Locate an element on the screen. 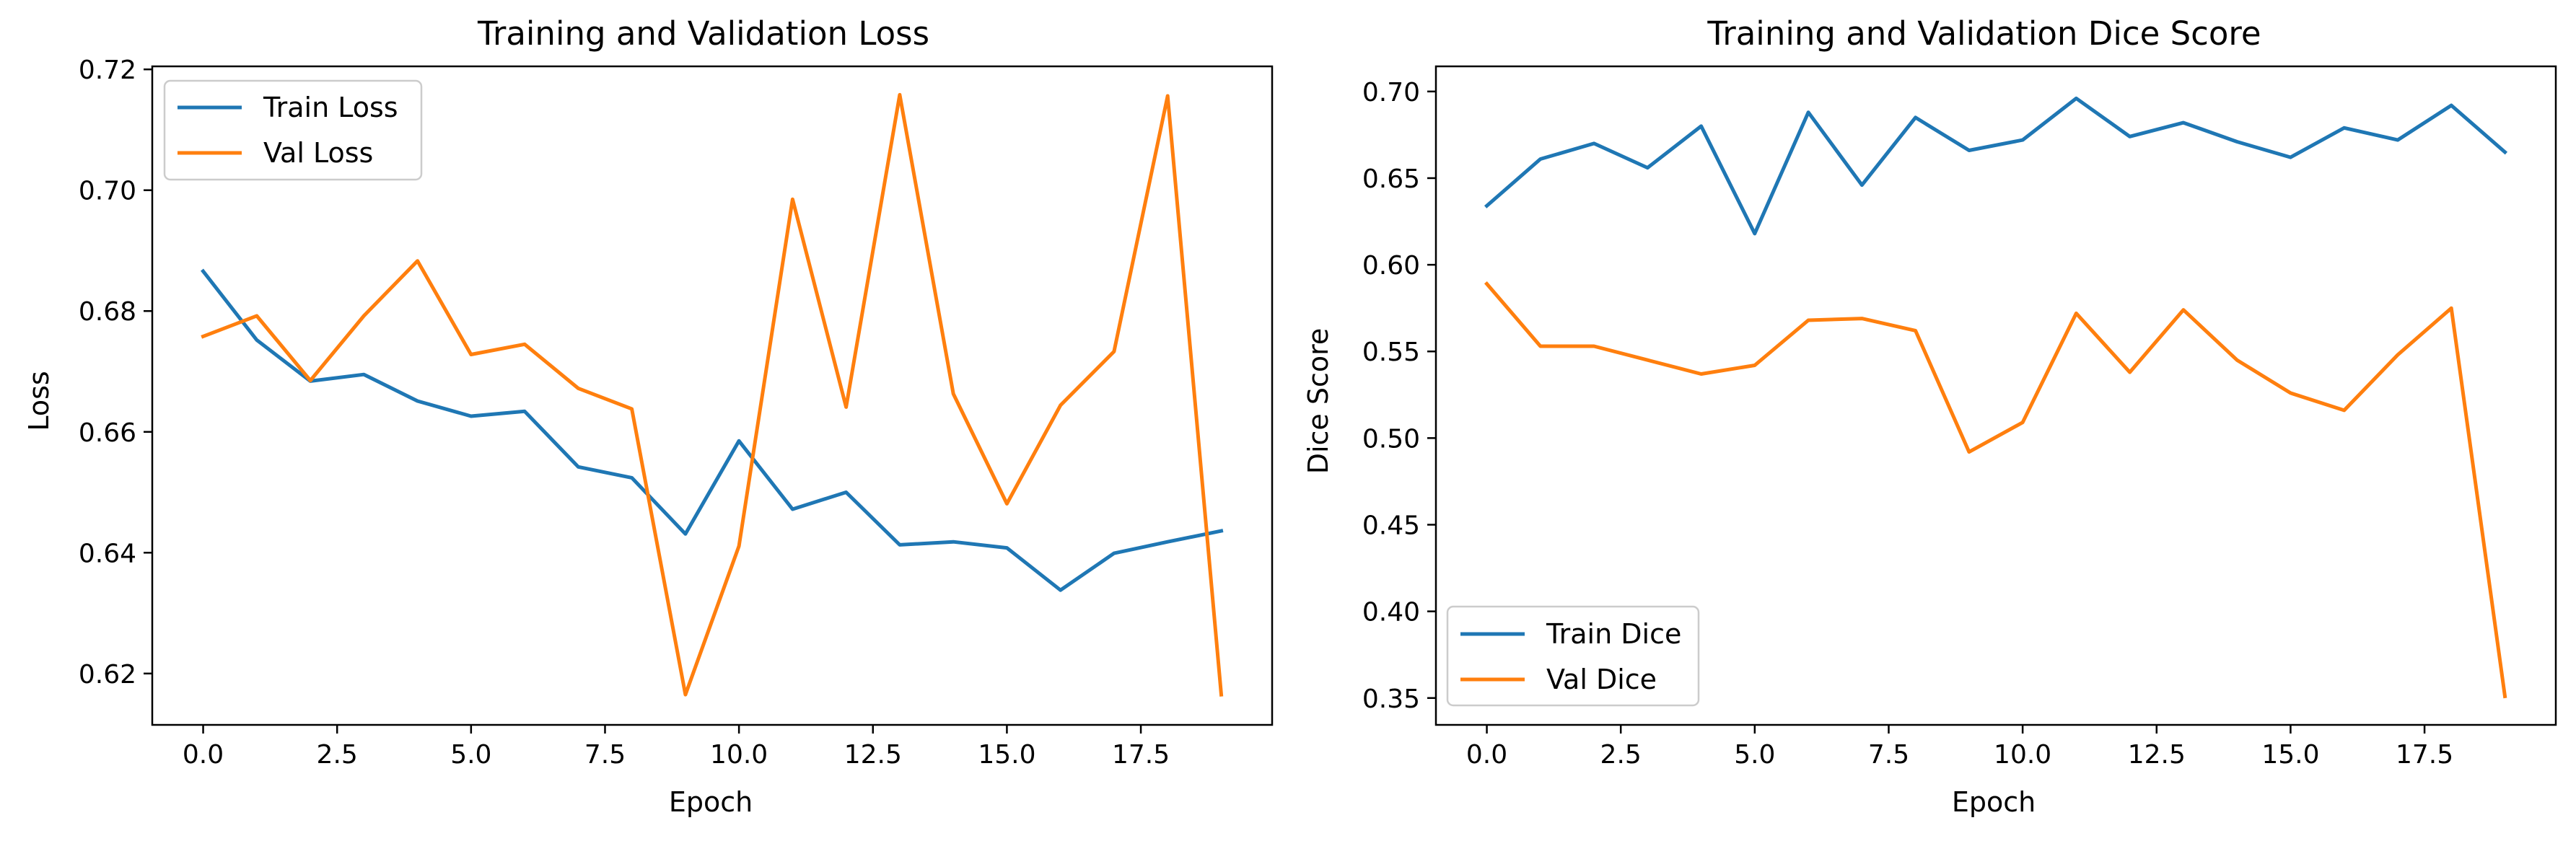 The image size is (2576, 841). loss-chart-xtick-label: 15.0 is located at coordinates (1007, 755).